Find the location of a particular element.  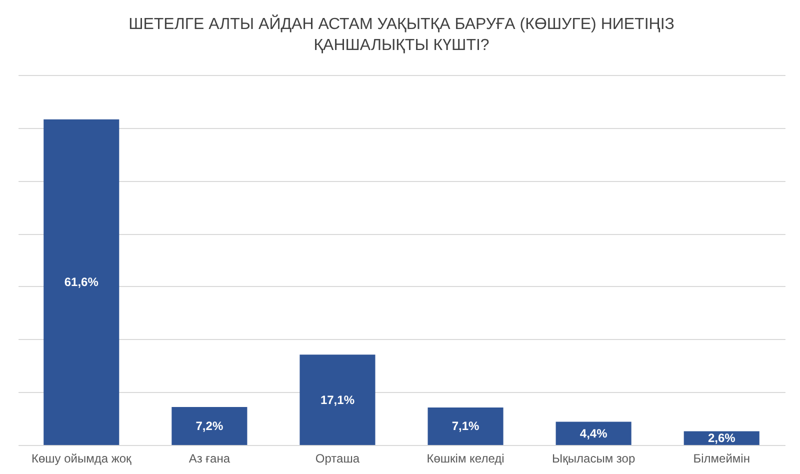

x-tick-label: Білмеймін is located at coordinates (721, 459).